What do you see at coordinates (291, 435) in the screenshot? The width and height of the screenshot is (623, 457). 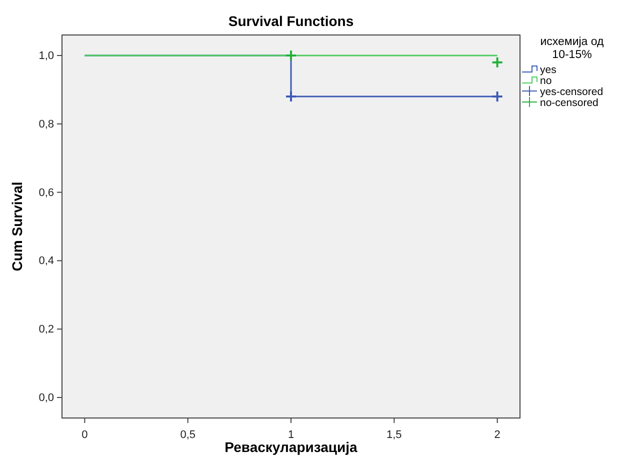 I see `x-tick-label: 1` at bounding box center [291, 435].